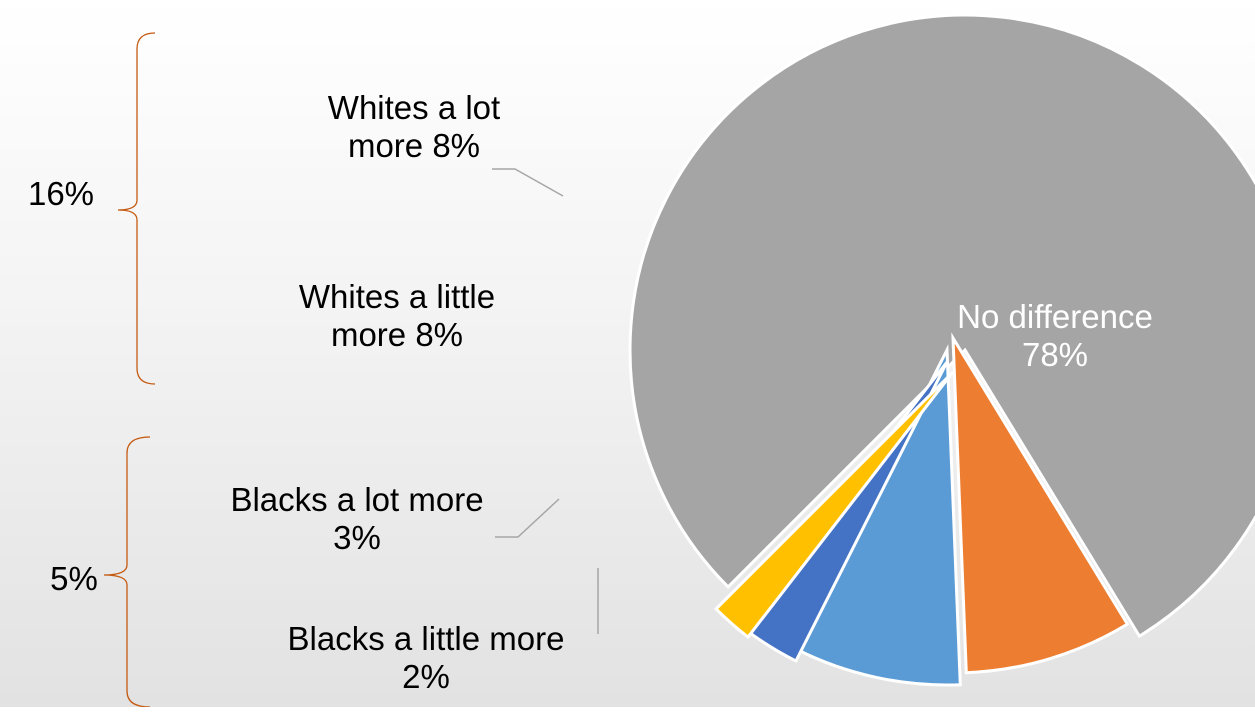  I want to click on slice-label-blacks-a-little-more: Blacks a little more 2%, so click(426, 657).